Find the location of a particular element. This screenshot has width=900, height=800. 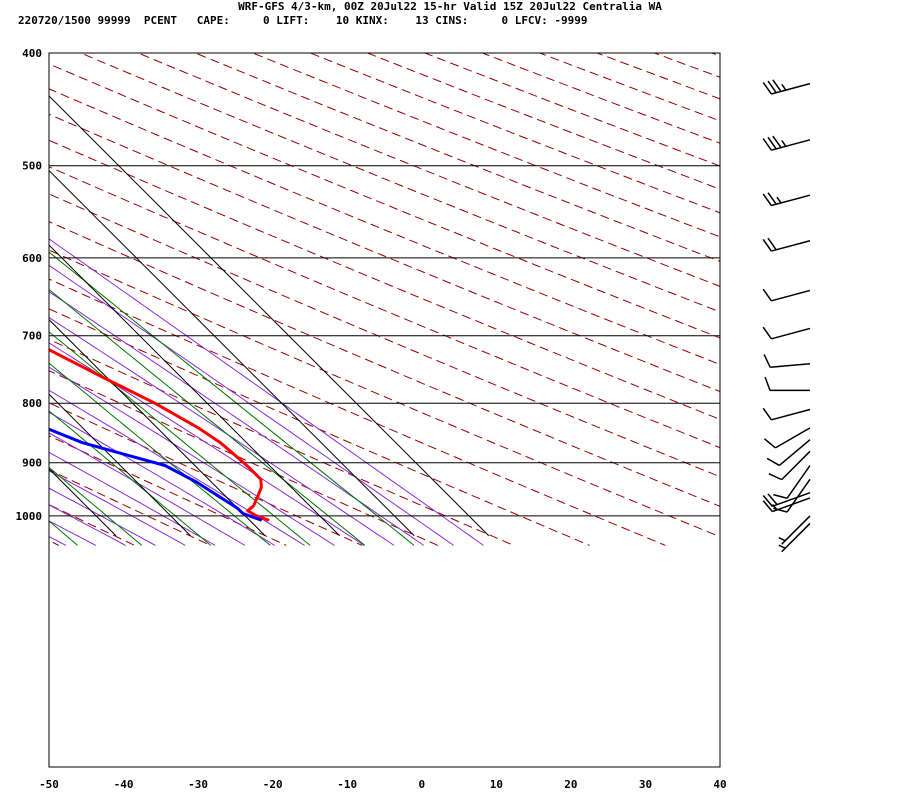

temperature-profile is located at coordinates (159, 434).